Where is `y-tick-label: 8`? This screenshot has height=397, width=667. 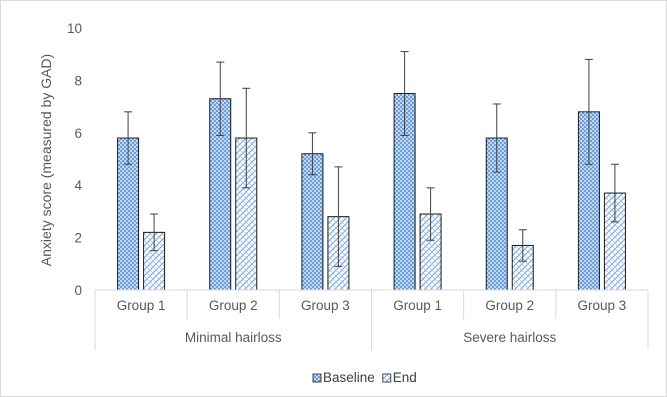 y-tick-label: 8 is located at coordinates (78, 80).